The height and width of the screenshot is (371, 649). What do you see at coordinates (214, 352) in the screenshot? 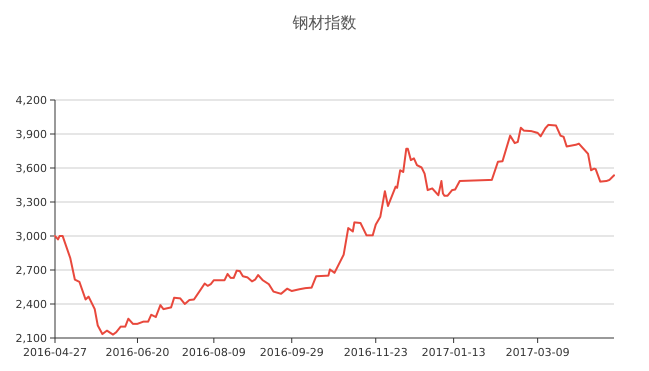
I see `x-tick-label: 2016-08-09` at bounding box center [214, 352].